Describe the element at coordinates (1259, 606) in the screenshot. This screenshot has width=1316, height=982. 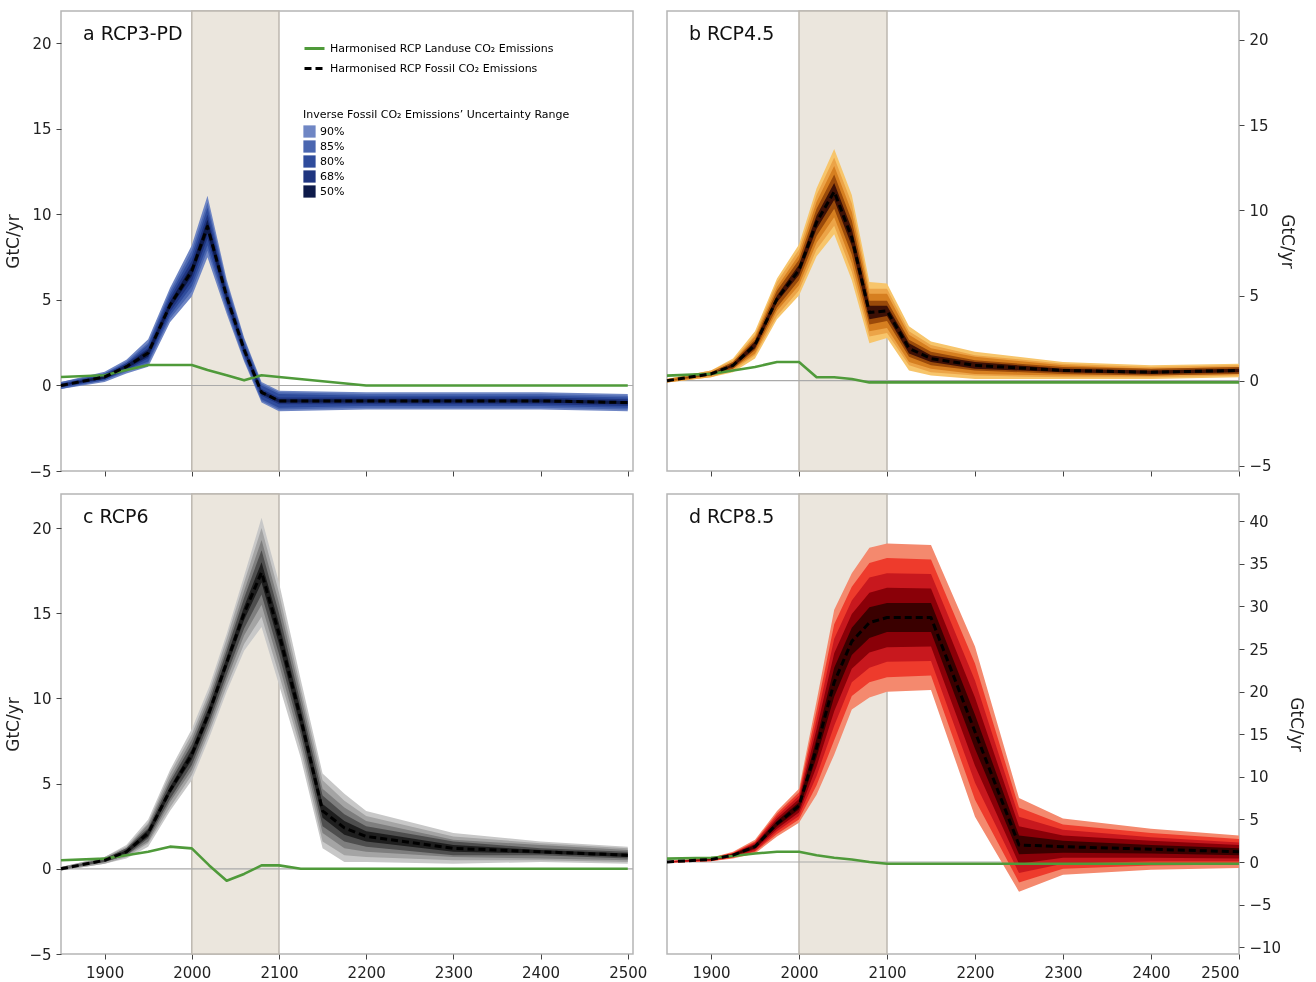
I see `y2-tick-label: 30` at that location.